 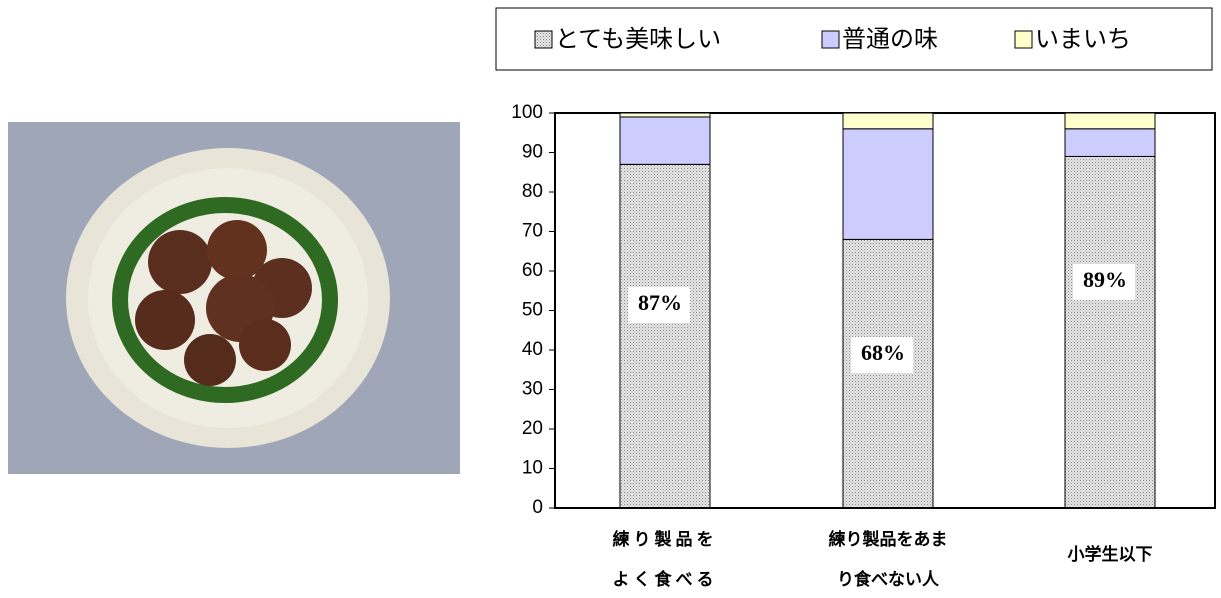 What do you see at coordinates (532, 428) in the screenshot?
I see `y-tick-label: 20` at bounding box center [532, 428].